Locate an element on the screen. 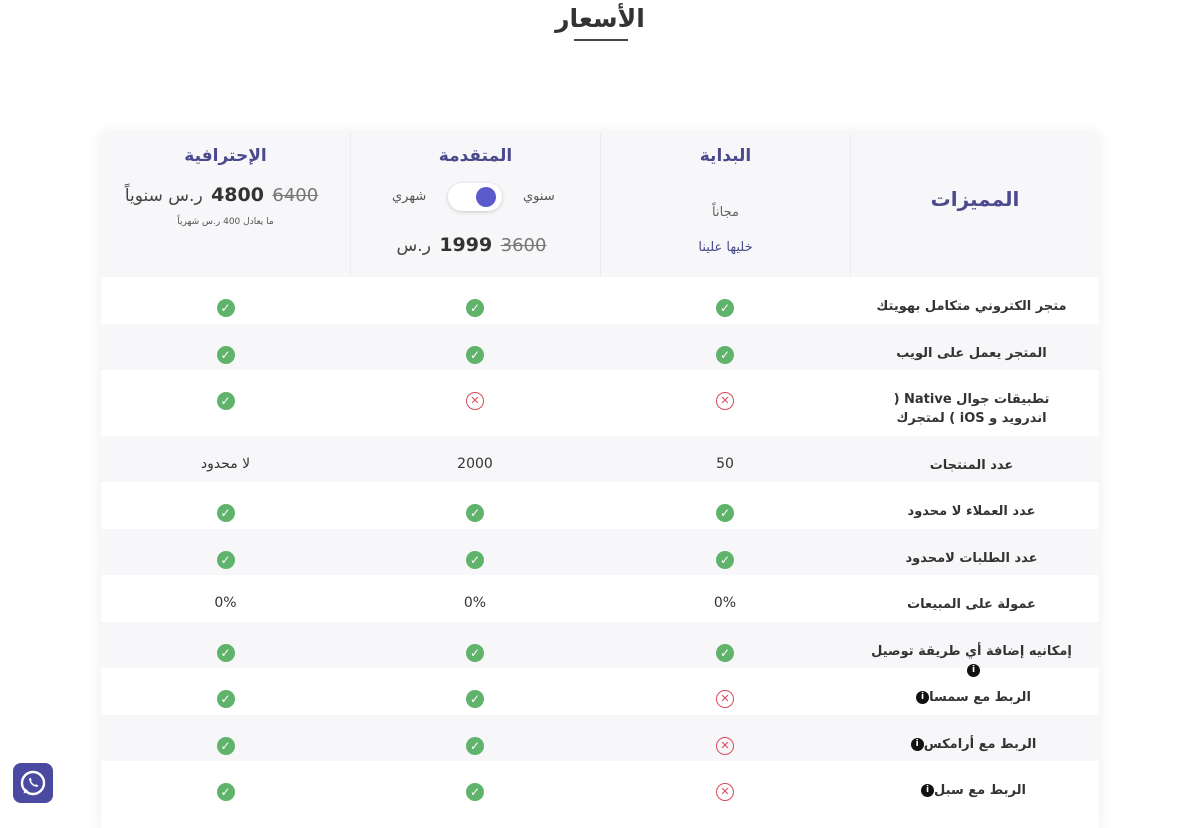 The width and height of the screenshot is (1200, 828). feature-label: الربط مع سبل is located at coordinates (980, 790).